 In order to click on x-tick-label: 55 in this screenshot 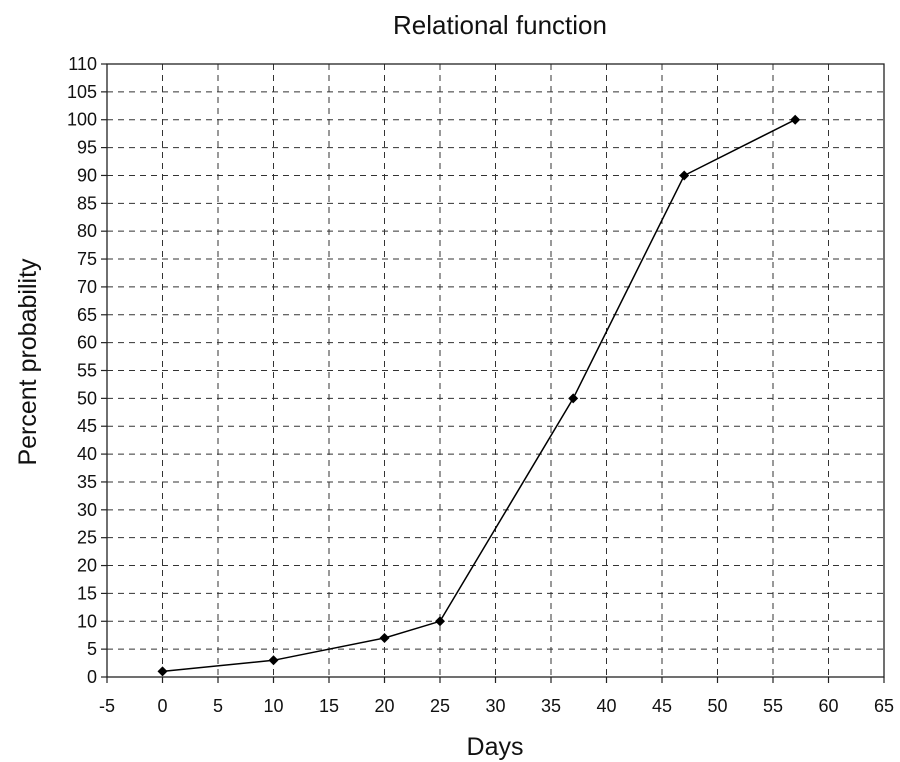, I will do `click(773, 706)`.